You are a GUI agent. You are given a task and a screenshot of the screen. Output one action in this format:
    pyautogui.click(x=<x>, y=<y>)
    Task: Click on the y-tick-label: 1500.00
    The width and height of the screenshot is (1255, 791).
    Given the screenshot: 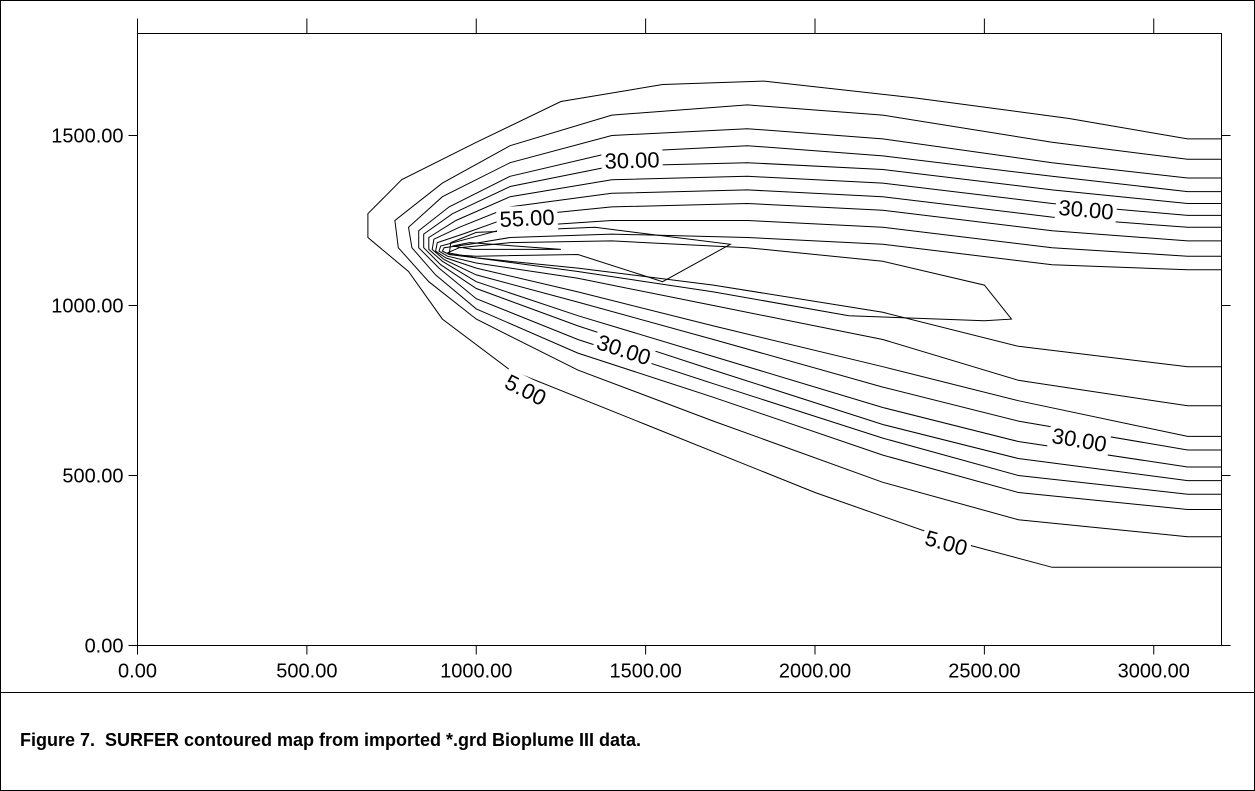 What is the action you would take?
    pyautogui.click(x=87, y=137)
    